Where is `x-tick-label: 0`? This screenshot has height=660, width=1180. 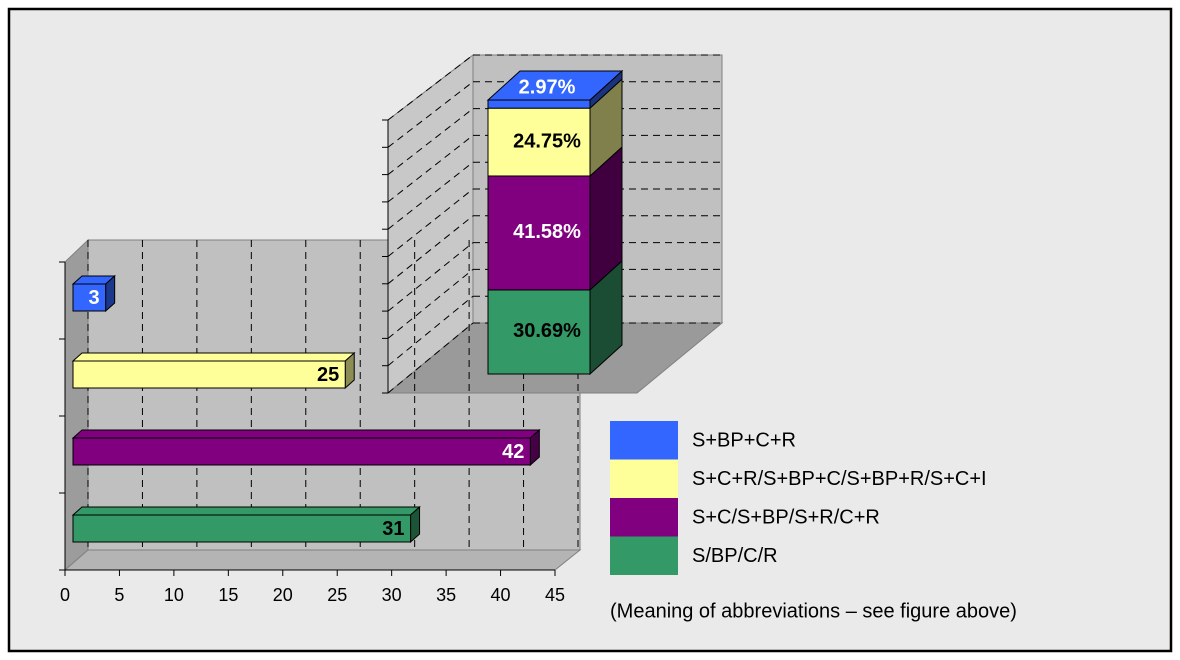
x-tick-label: 0 is located at coordinates (65, 595).